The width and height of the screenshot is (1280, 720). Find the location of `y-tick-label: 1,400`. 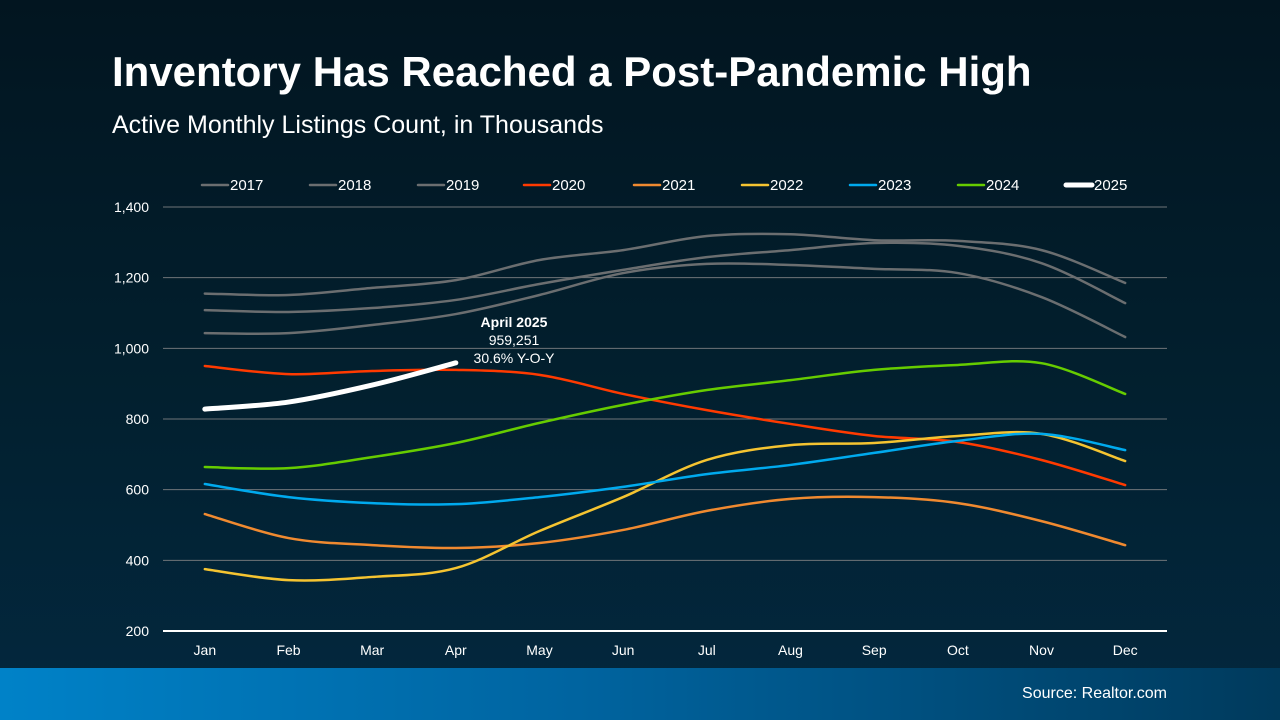

y-tick-label: 1,400 is located at coordinates (131, 207).